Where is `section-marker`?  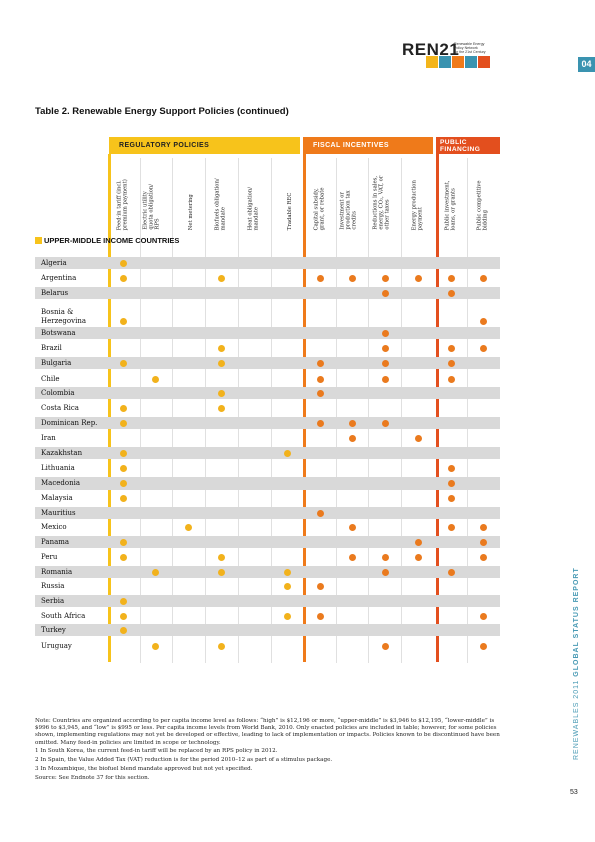
section-marker is located at coordinates (38, 240).